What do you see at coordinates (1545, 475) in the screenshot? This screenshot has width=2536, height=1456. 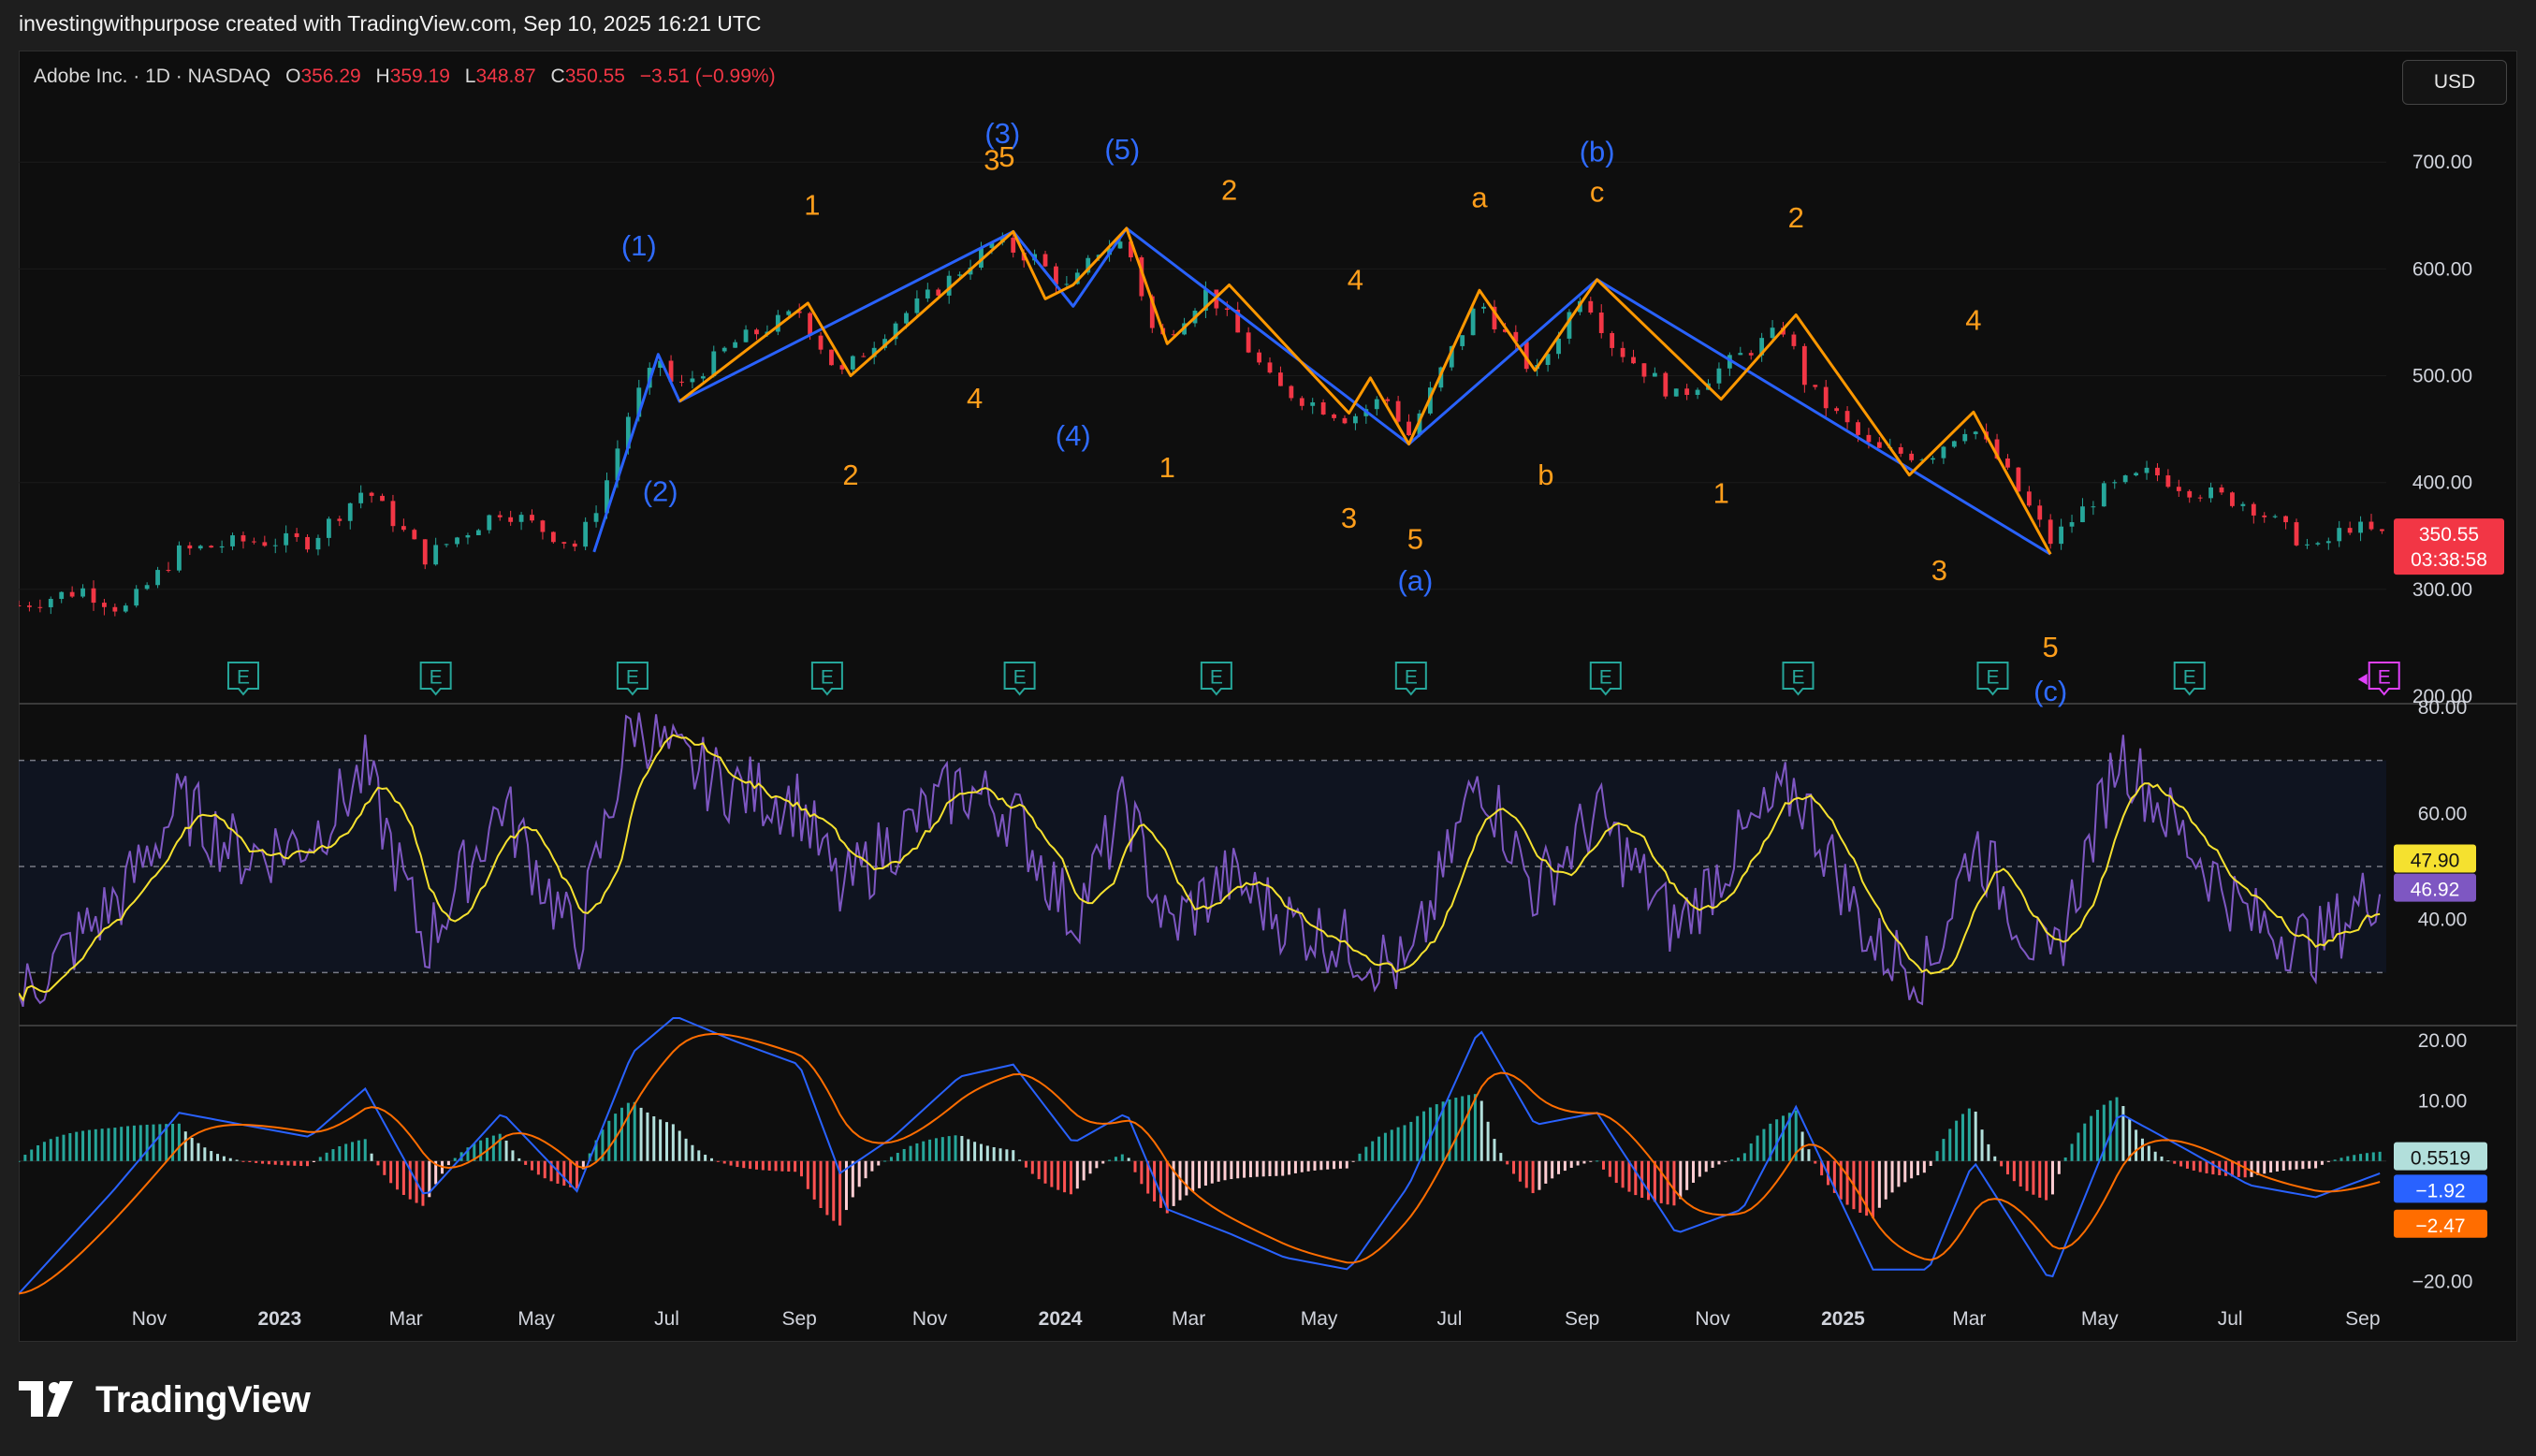 I see `wave-label: b` at bounding box center [1545, 475].